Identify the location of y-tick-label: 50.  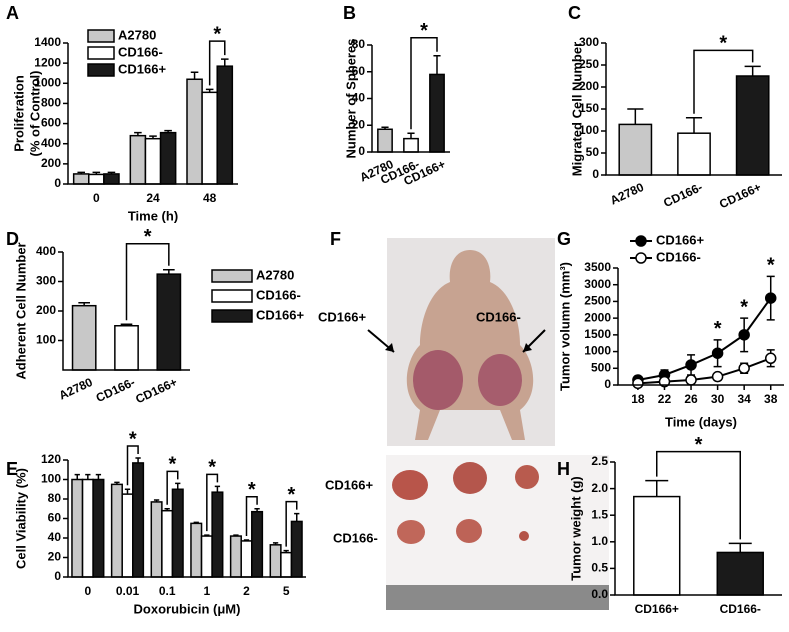
(593, 152).